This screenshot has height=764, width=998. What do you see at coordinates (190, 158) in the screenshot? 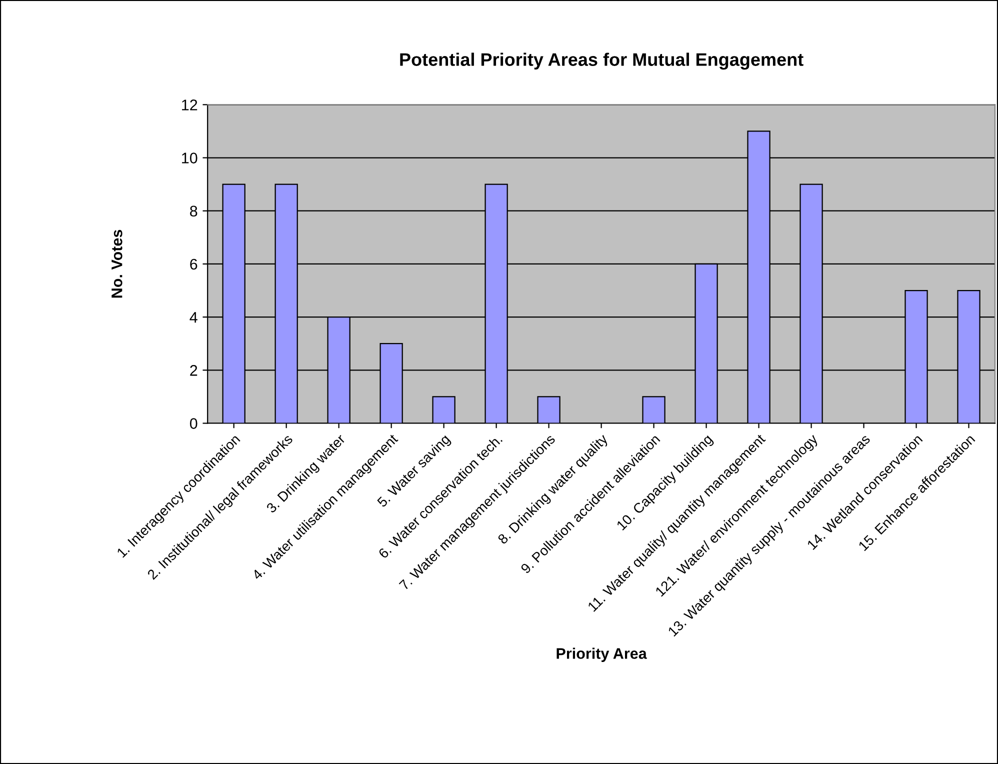
I see `y-tick-label: 10` at bounding box center [190, 158].